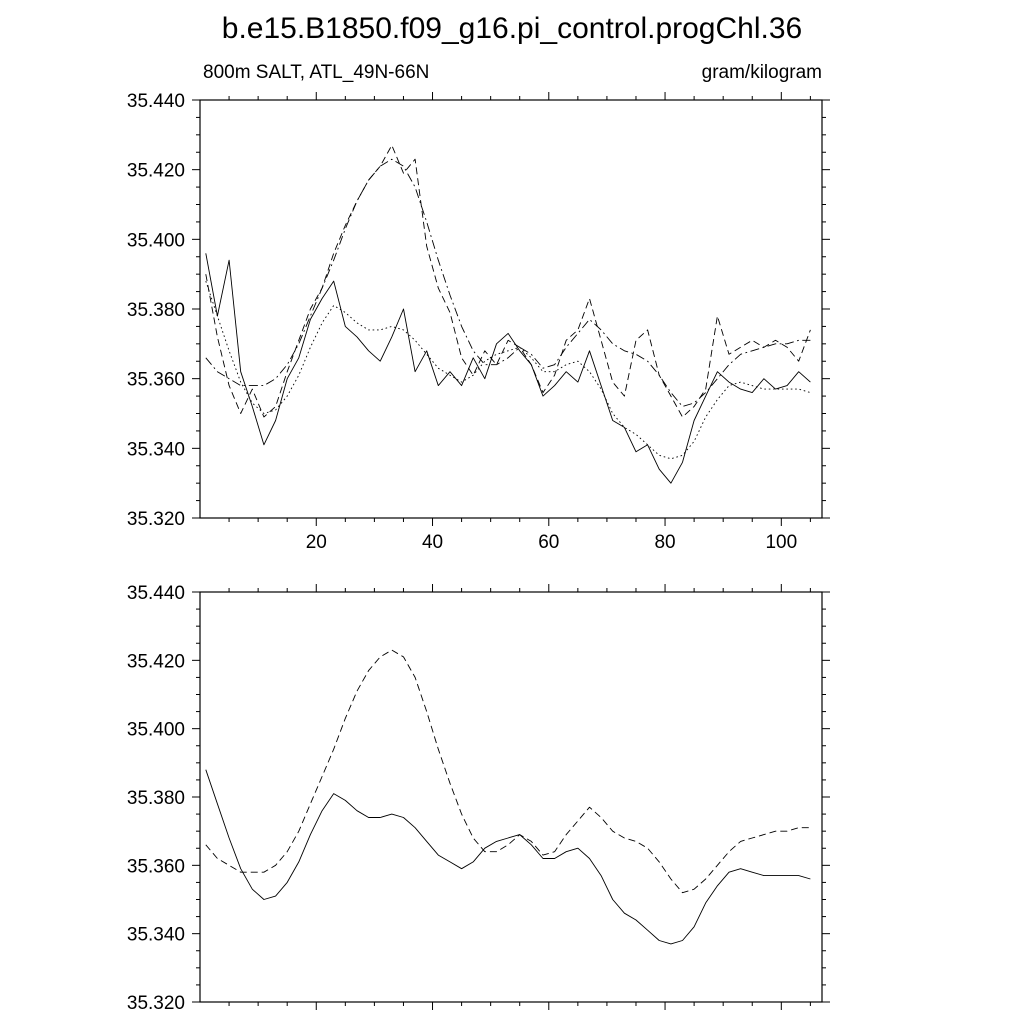  What do you see at coordinates (548, 542) in the screenshot?
I see `x-tick-label: 60` at bounding box center [548, 542].